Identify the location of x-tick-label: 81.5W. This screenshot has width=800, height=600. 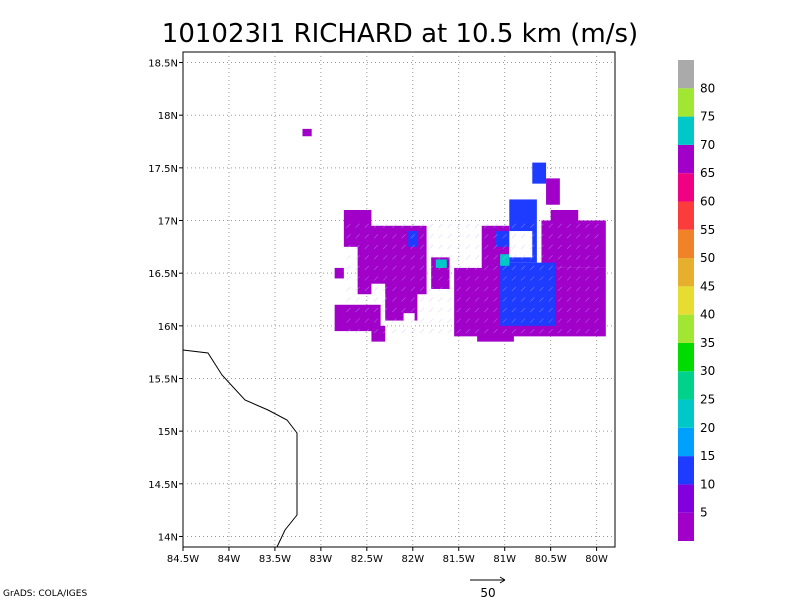
(459, 559).